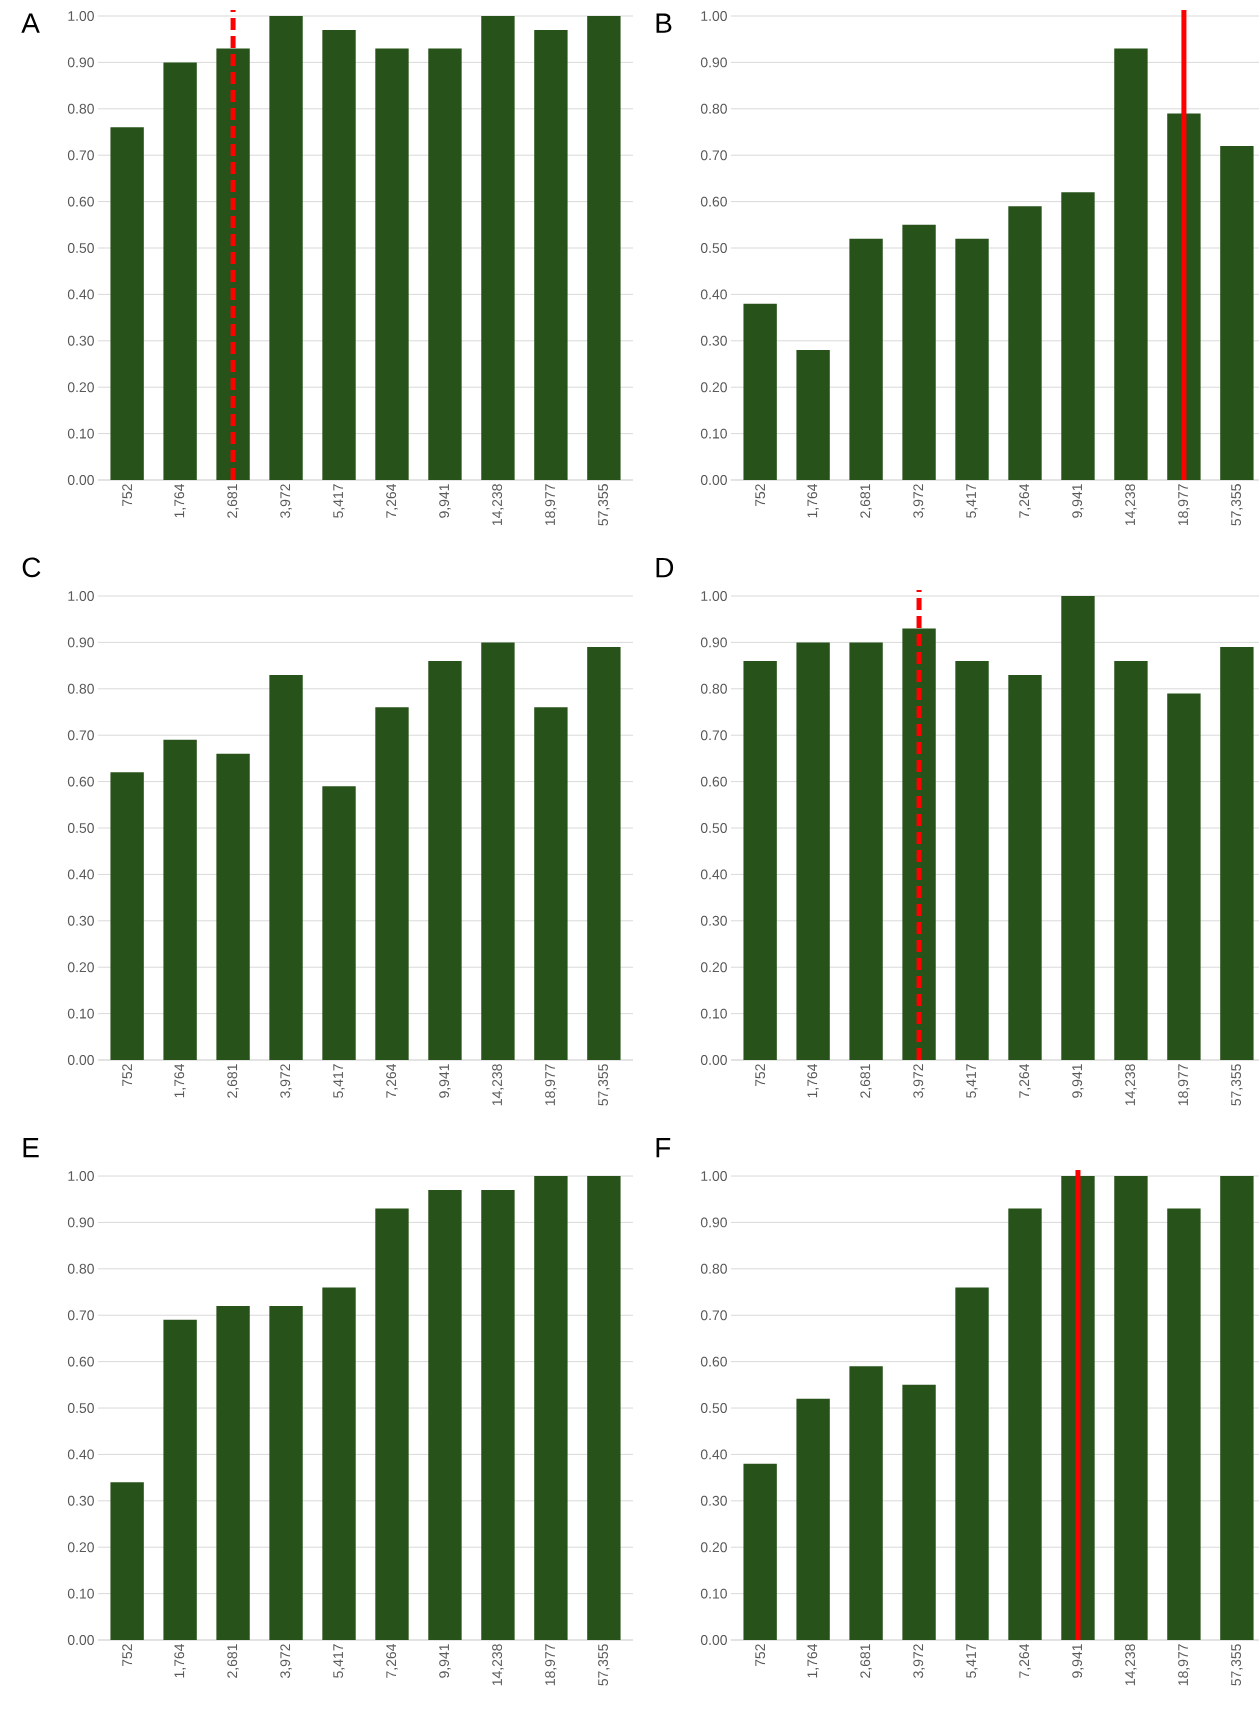 The height and width of the screenshot is (1716, 1259). What do you see at coordinates (31, 567) in the screenshot?
I see `chart-title: C` at bounding box center [31, 567].